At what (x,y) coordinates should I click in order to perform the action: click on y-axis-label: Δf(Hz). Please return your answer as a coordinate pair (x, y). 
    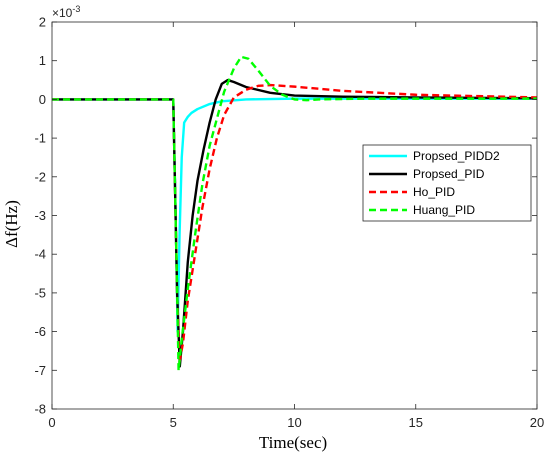
    Looking at the image, I should click on (11, 224).